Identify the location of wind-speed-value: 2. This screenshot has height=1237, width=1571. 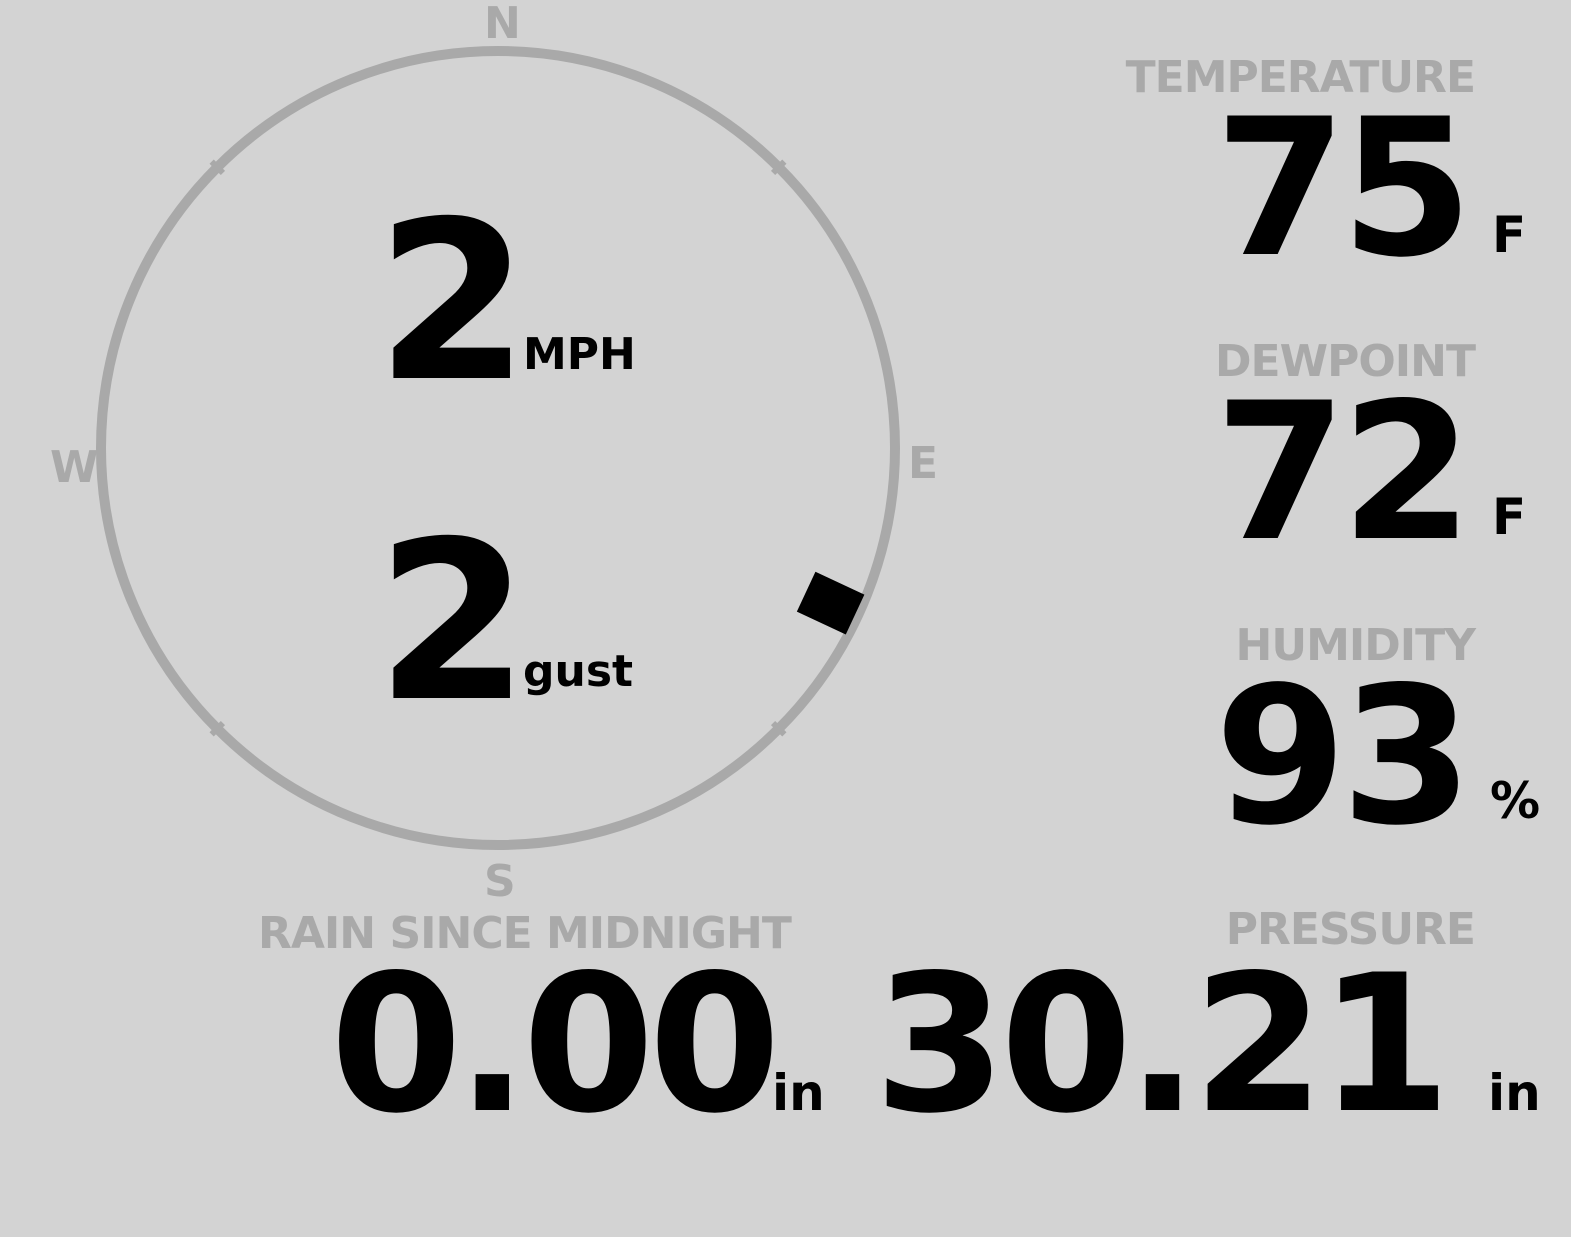
(452, 302).